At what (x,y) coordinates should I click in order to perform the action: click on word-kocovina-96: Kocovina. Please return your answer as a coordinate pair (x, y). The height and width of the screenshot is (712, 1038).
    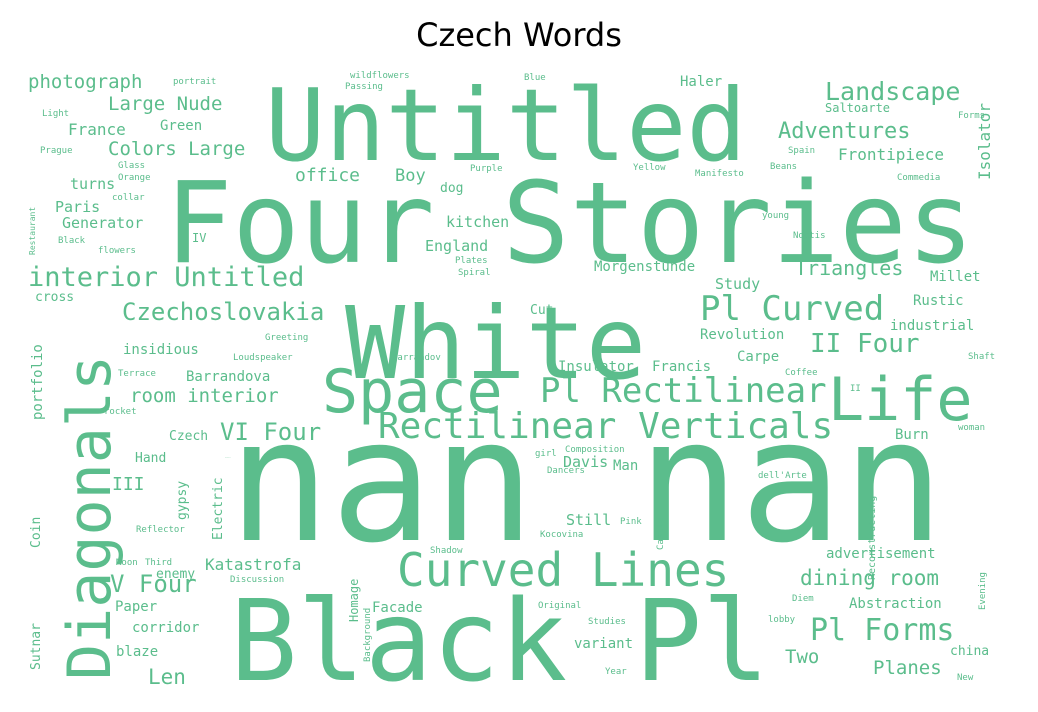
    Looking at the image, I should click on (561, 535).